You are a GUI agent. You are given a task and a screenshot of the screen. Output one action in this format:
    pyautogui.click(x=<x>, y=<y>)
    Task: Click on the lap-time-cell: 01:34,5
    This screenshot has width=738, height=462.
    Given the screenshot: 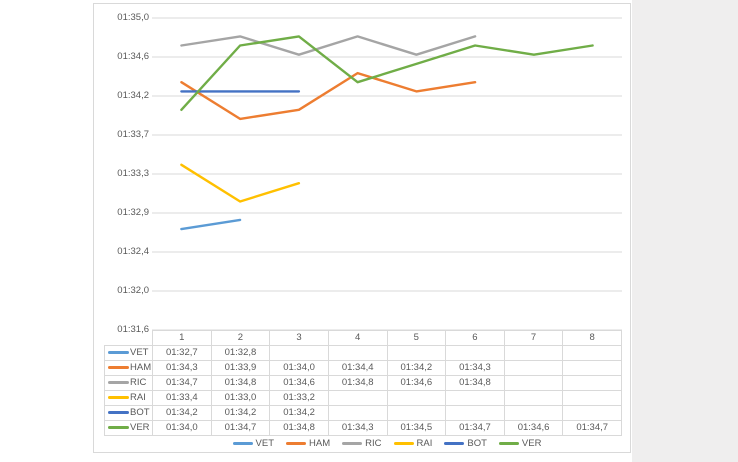 What is the action you would take?
    pyautogui.click(x=416, y=428)
    